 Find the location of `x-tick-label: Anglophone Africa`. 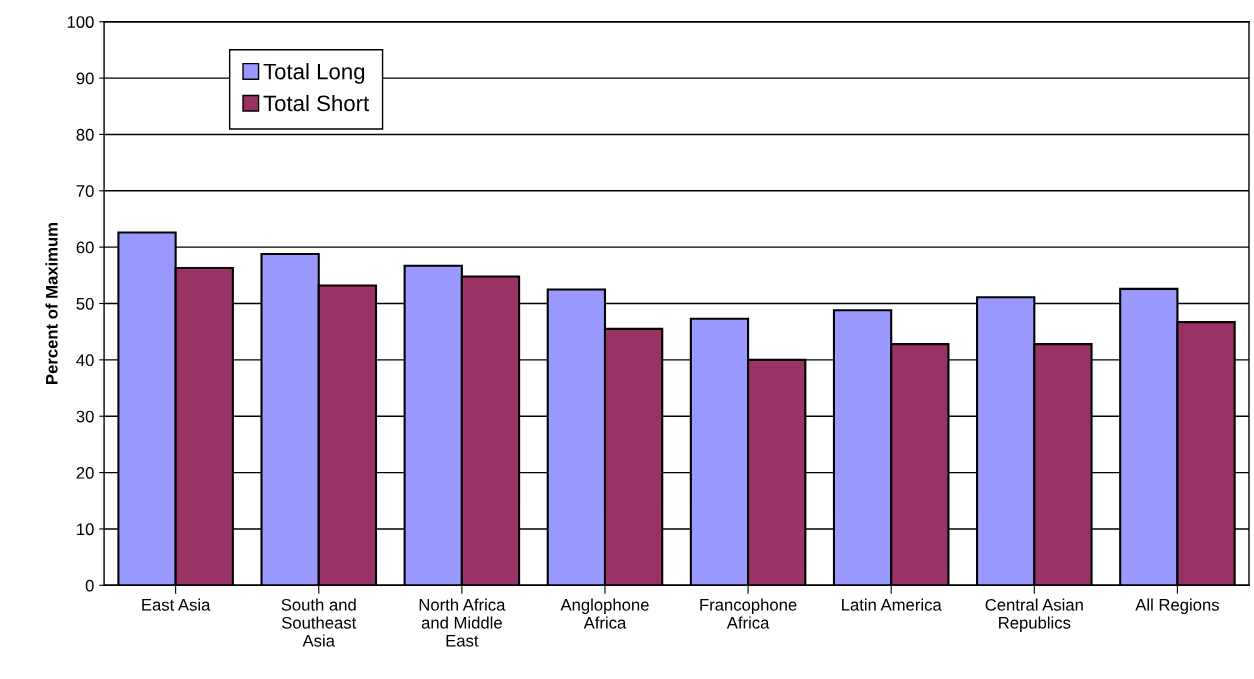

x-tick-label: Anglophone Africa is located at coordinates (604, 613).